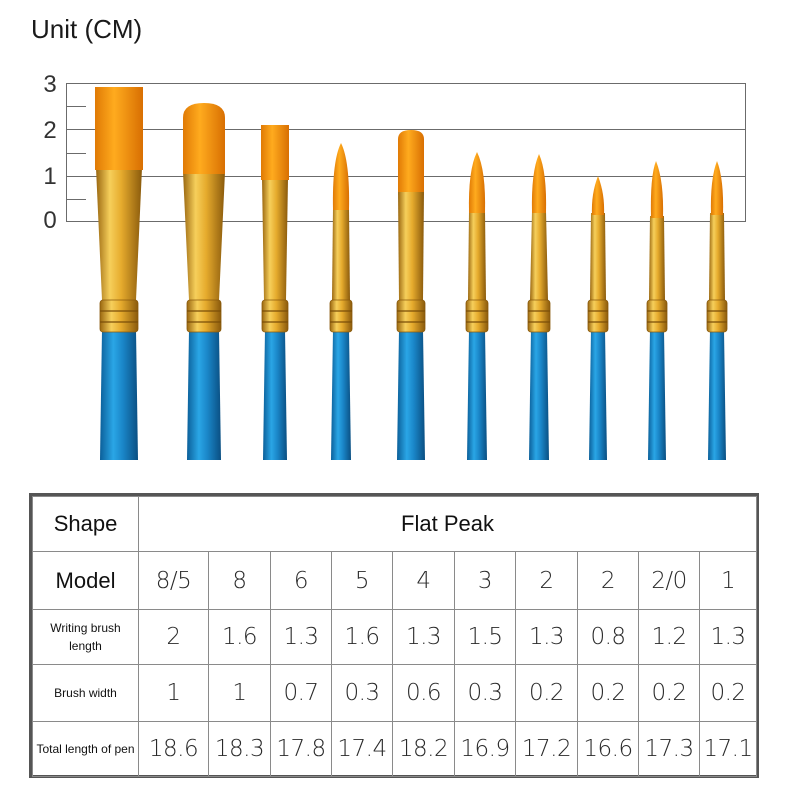 Image resolution: width=790 pixels, height=805 pixels. What do you see at coordinates (50, 130) in the screenshot?
I see `scale-label-2: 2` at bounding box center [50, 130].